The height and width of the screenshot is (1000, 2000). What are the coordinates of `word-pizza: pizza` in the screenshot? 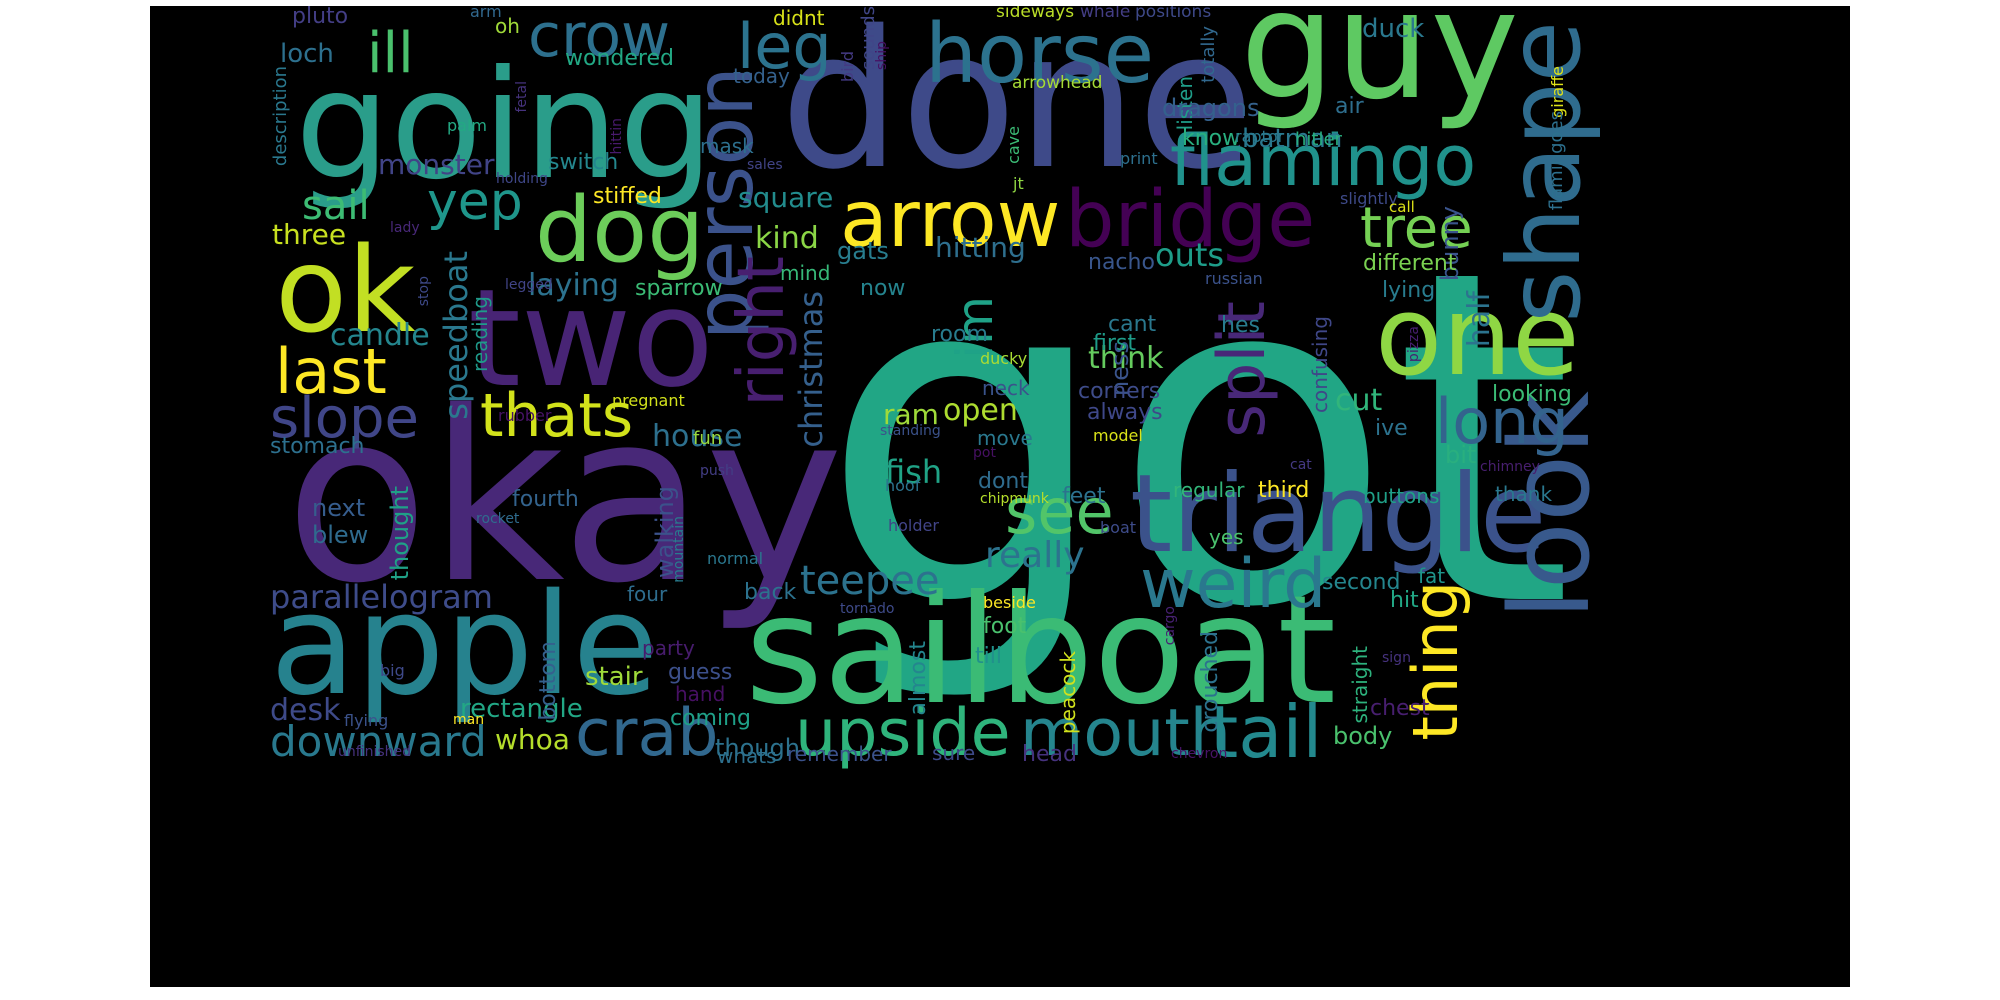 It's located at (1414, 344).